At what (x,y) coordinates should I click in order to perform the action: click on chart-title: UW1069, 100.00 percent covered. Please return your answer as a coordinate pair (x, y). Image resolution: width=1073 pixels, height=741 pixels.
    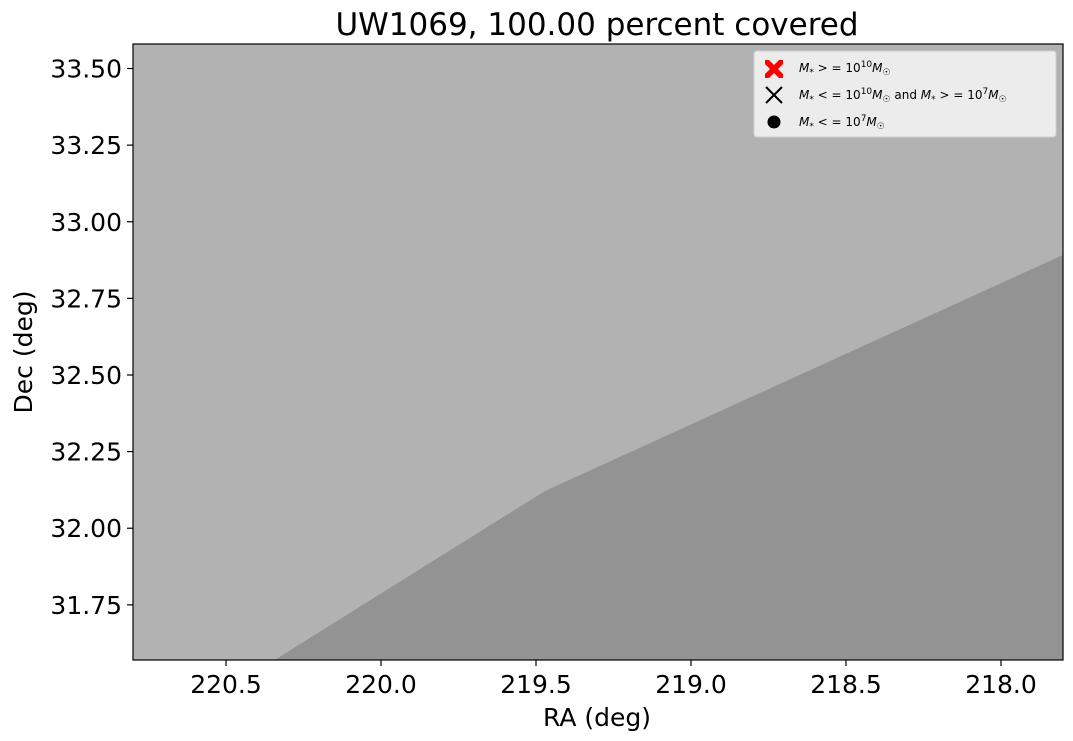
    Looking at the image, I should click on (596, 25).